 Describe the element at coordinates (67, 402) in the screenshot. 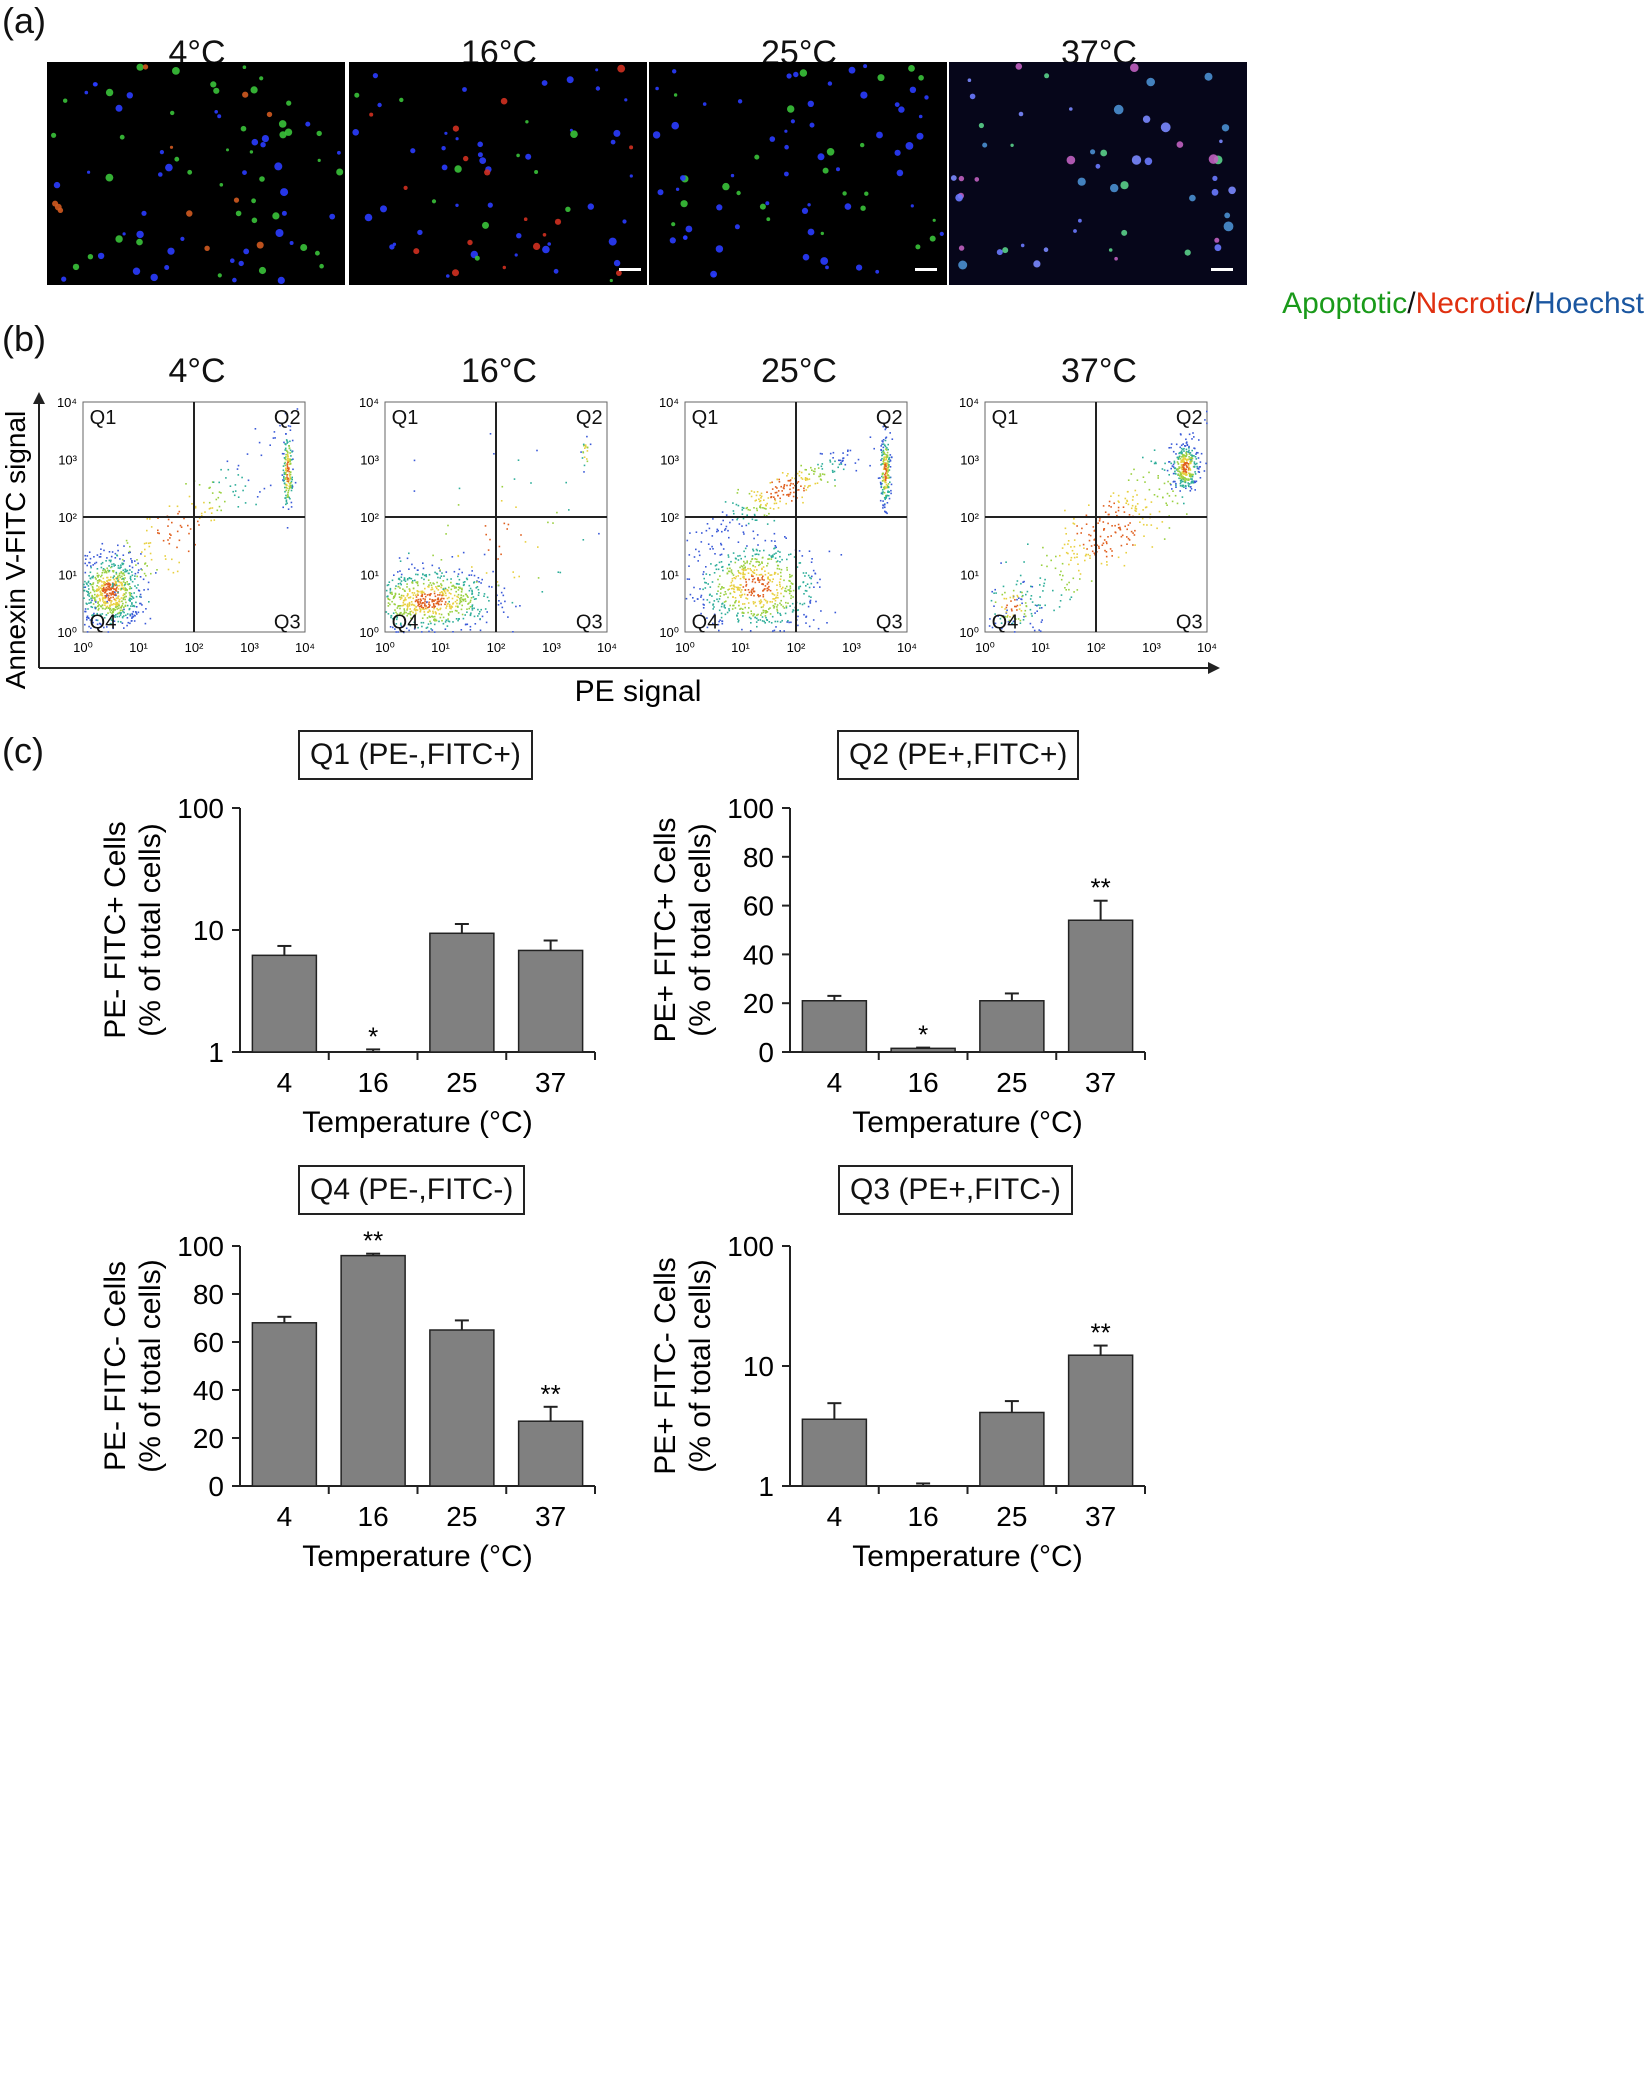

I see `y-tick-label: 10⁴` at that location.